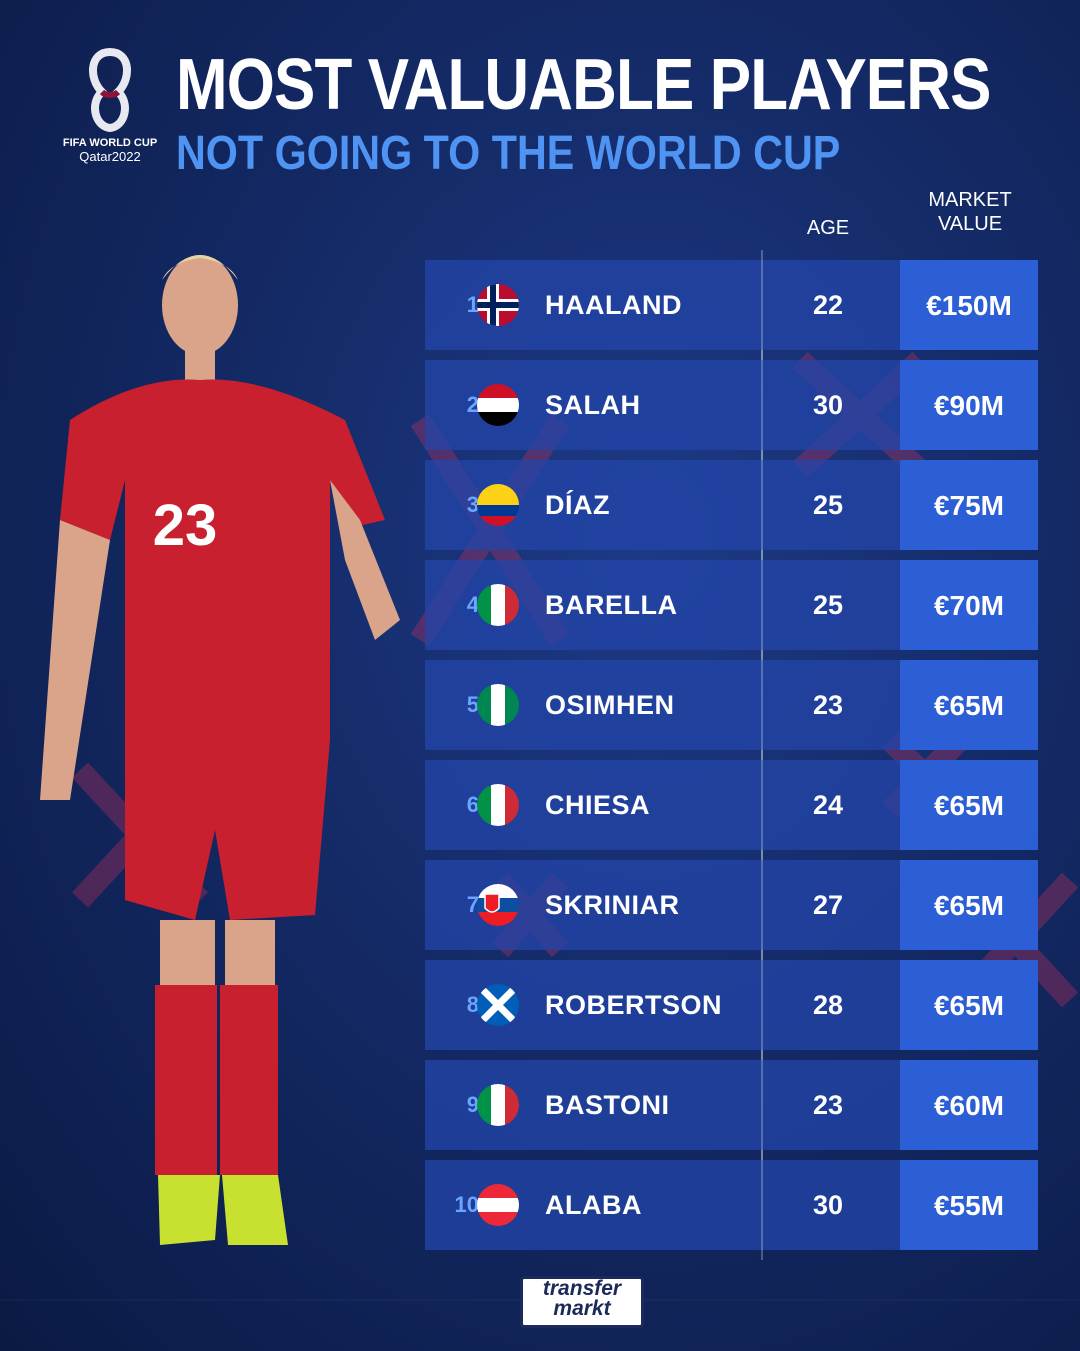 This screenshot has width=1080, height=1351. What do you see at coordinates (828, 1005) in the screenshot?
I see `age: 28` at bounding box center [828, 1005].